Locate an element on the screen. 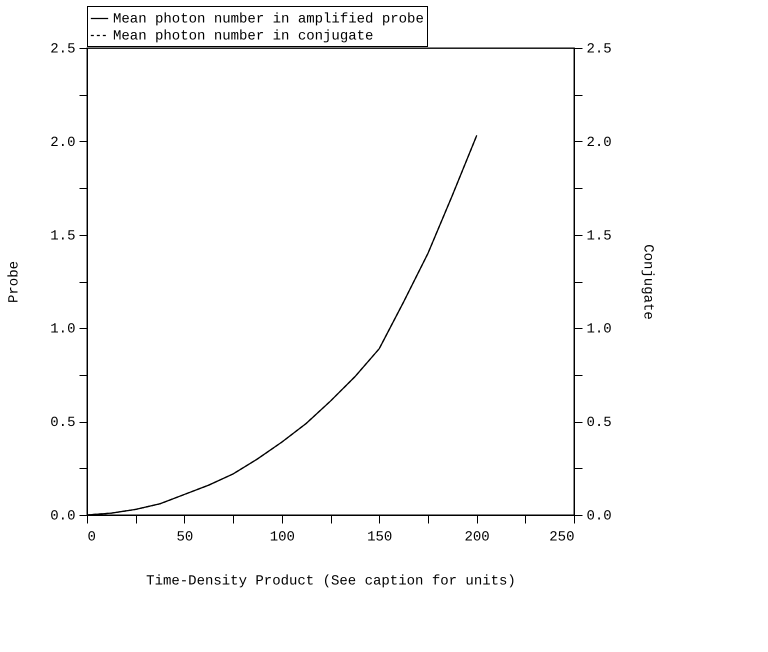  y2-tick-label: 1.5 is located at coordinates (599, 236).